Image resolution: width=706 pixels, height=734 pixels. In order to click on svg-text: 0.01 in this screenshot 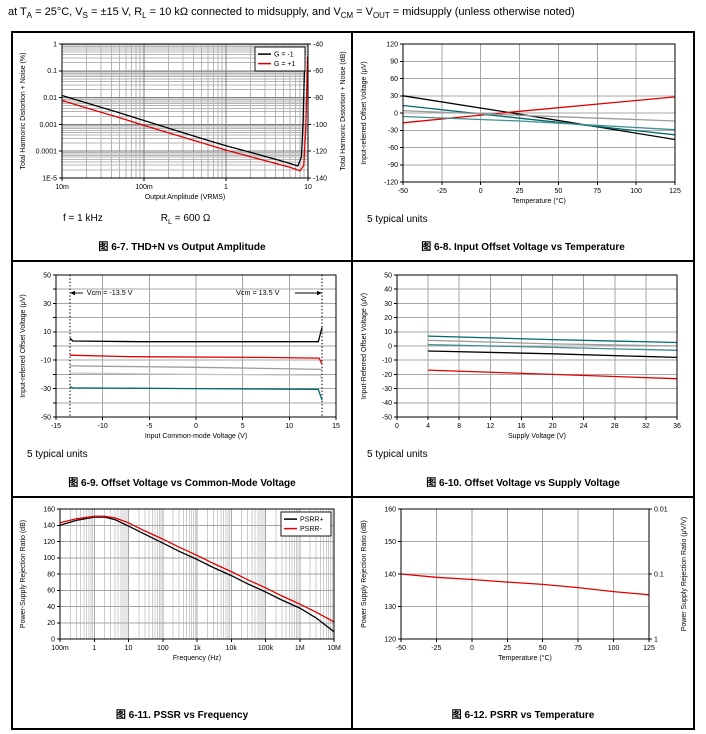, I will do `click(661, 509)`.